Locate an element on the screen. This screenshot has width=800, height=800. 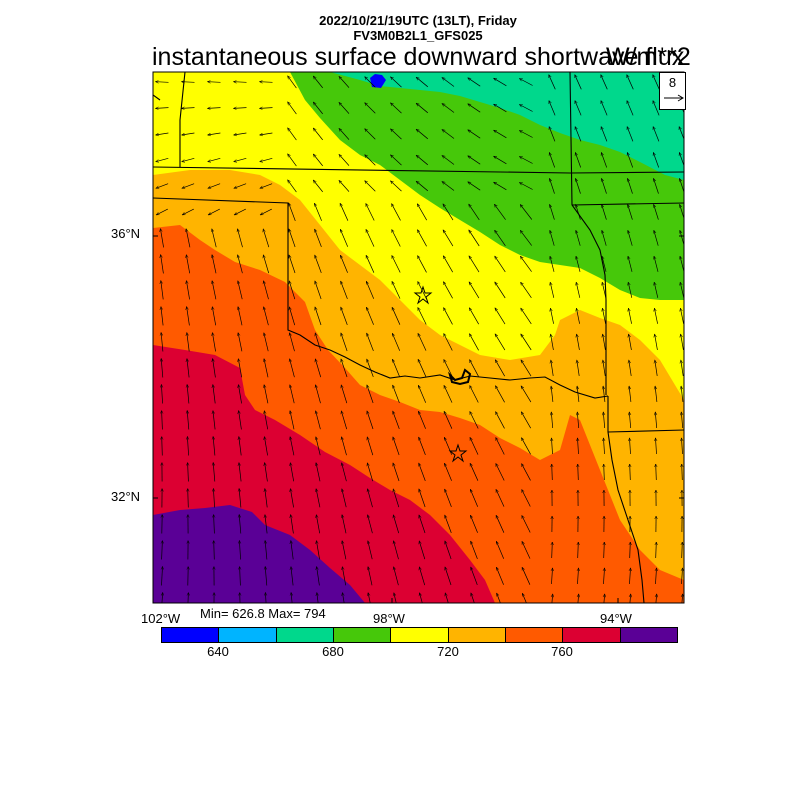
colorbar-tick-label: 760 is located at coordinates (562, 651).